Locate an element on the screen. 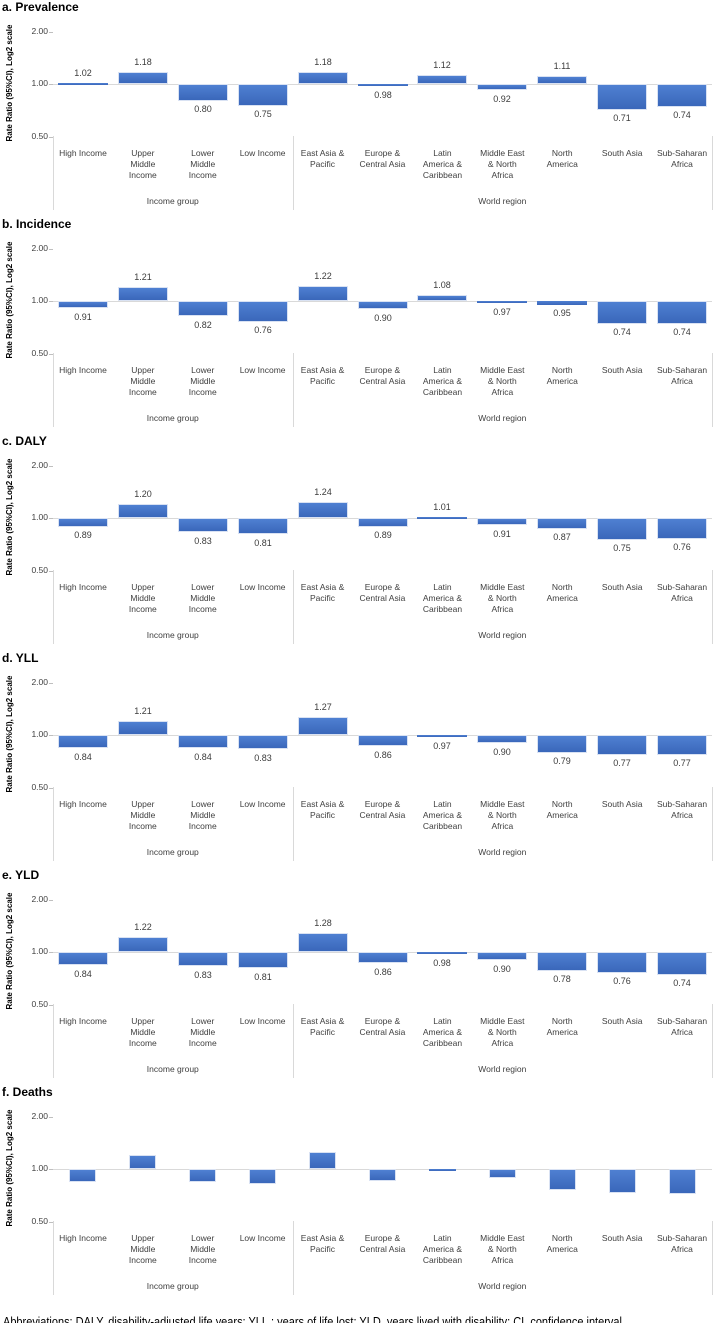 This screenshot has height=1323, width=716. bar-value-label: 0.87 is located at coordinates (562, 537).